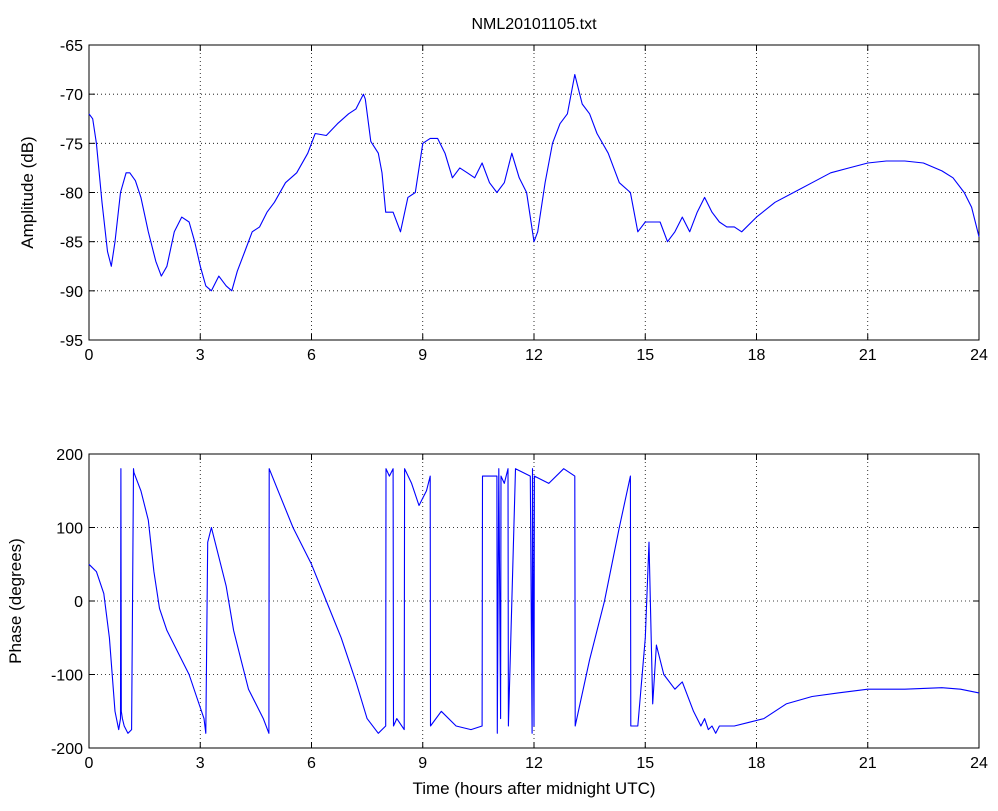  I want to click on y-tick-label: -80, so click(71, 194).